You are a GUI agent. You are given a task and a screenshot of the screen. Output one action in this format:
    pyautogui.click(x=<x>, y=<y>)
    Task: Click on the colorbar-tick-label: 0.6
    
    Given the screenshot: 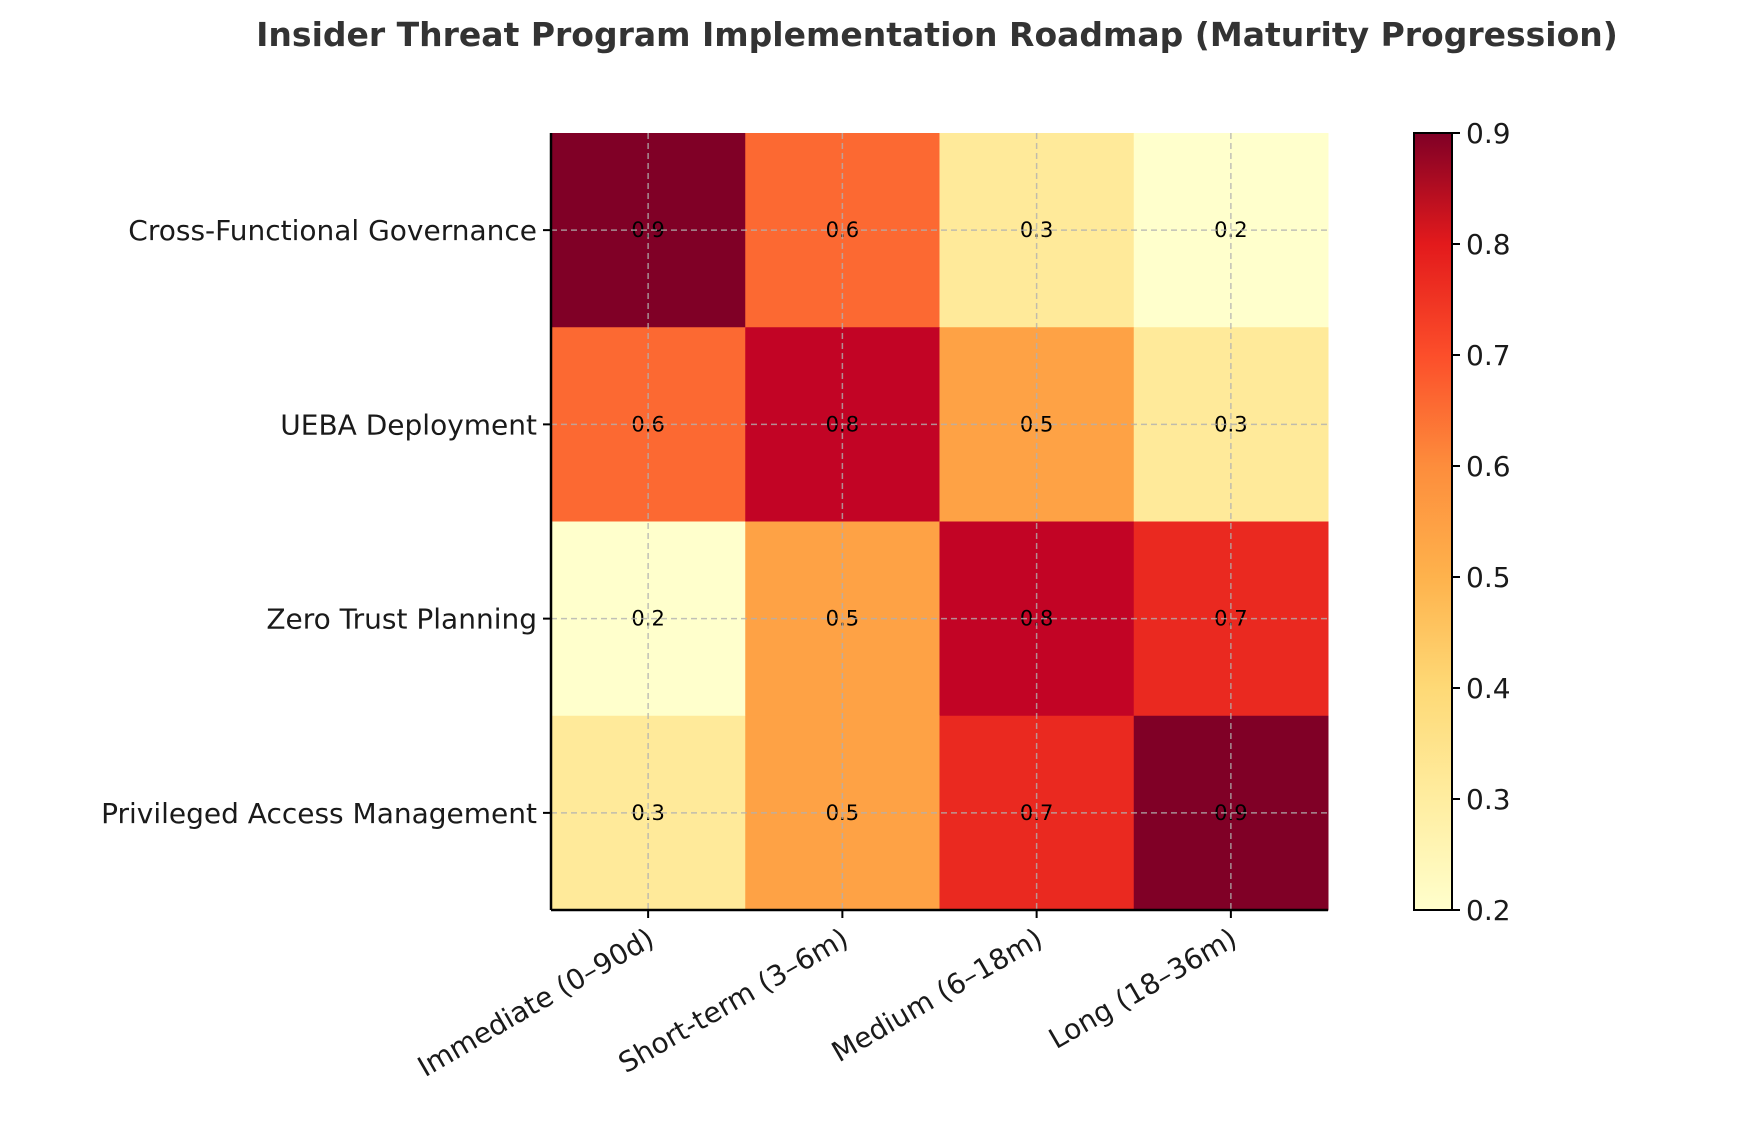 What is the action you would take?
    pyautogui.click(x=1488, y=466)
    